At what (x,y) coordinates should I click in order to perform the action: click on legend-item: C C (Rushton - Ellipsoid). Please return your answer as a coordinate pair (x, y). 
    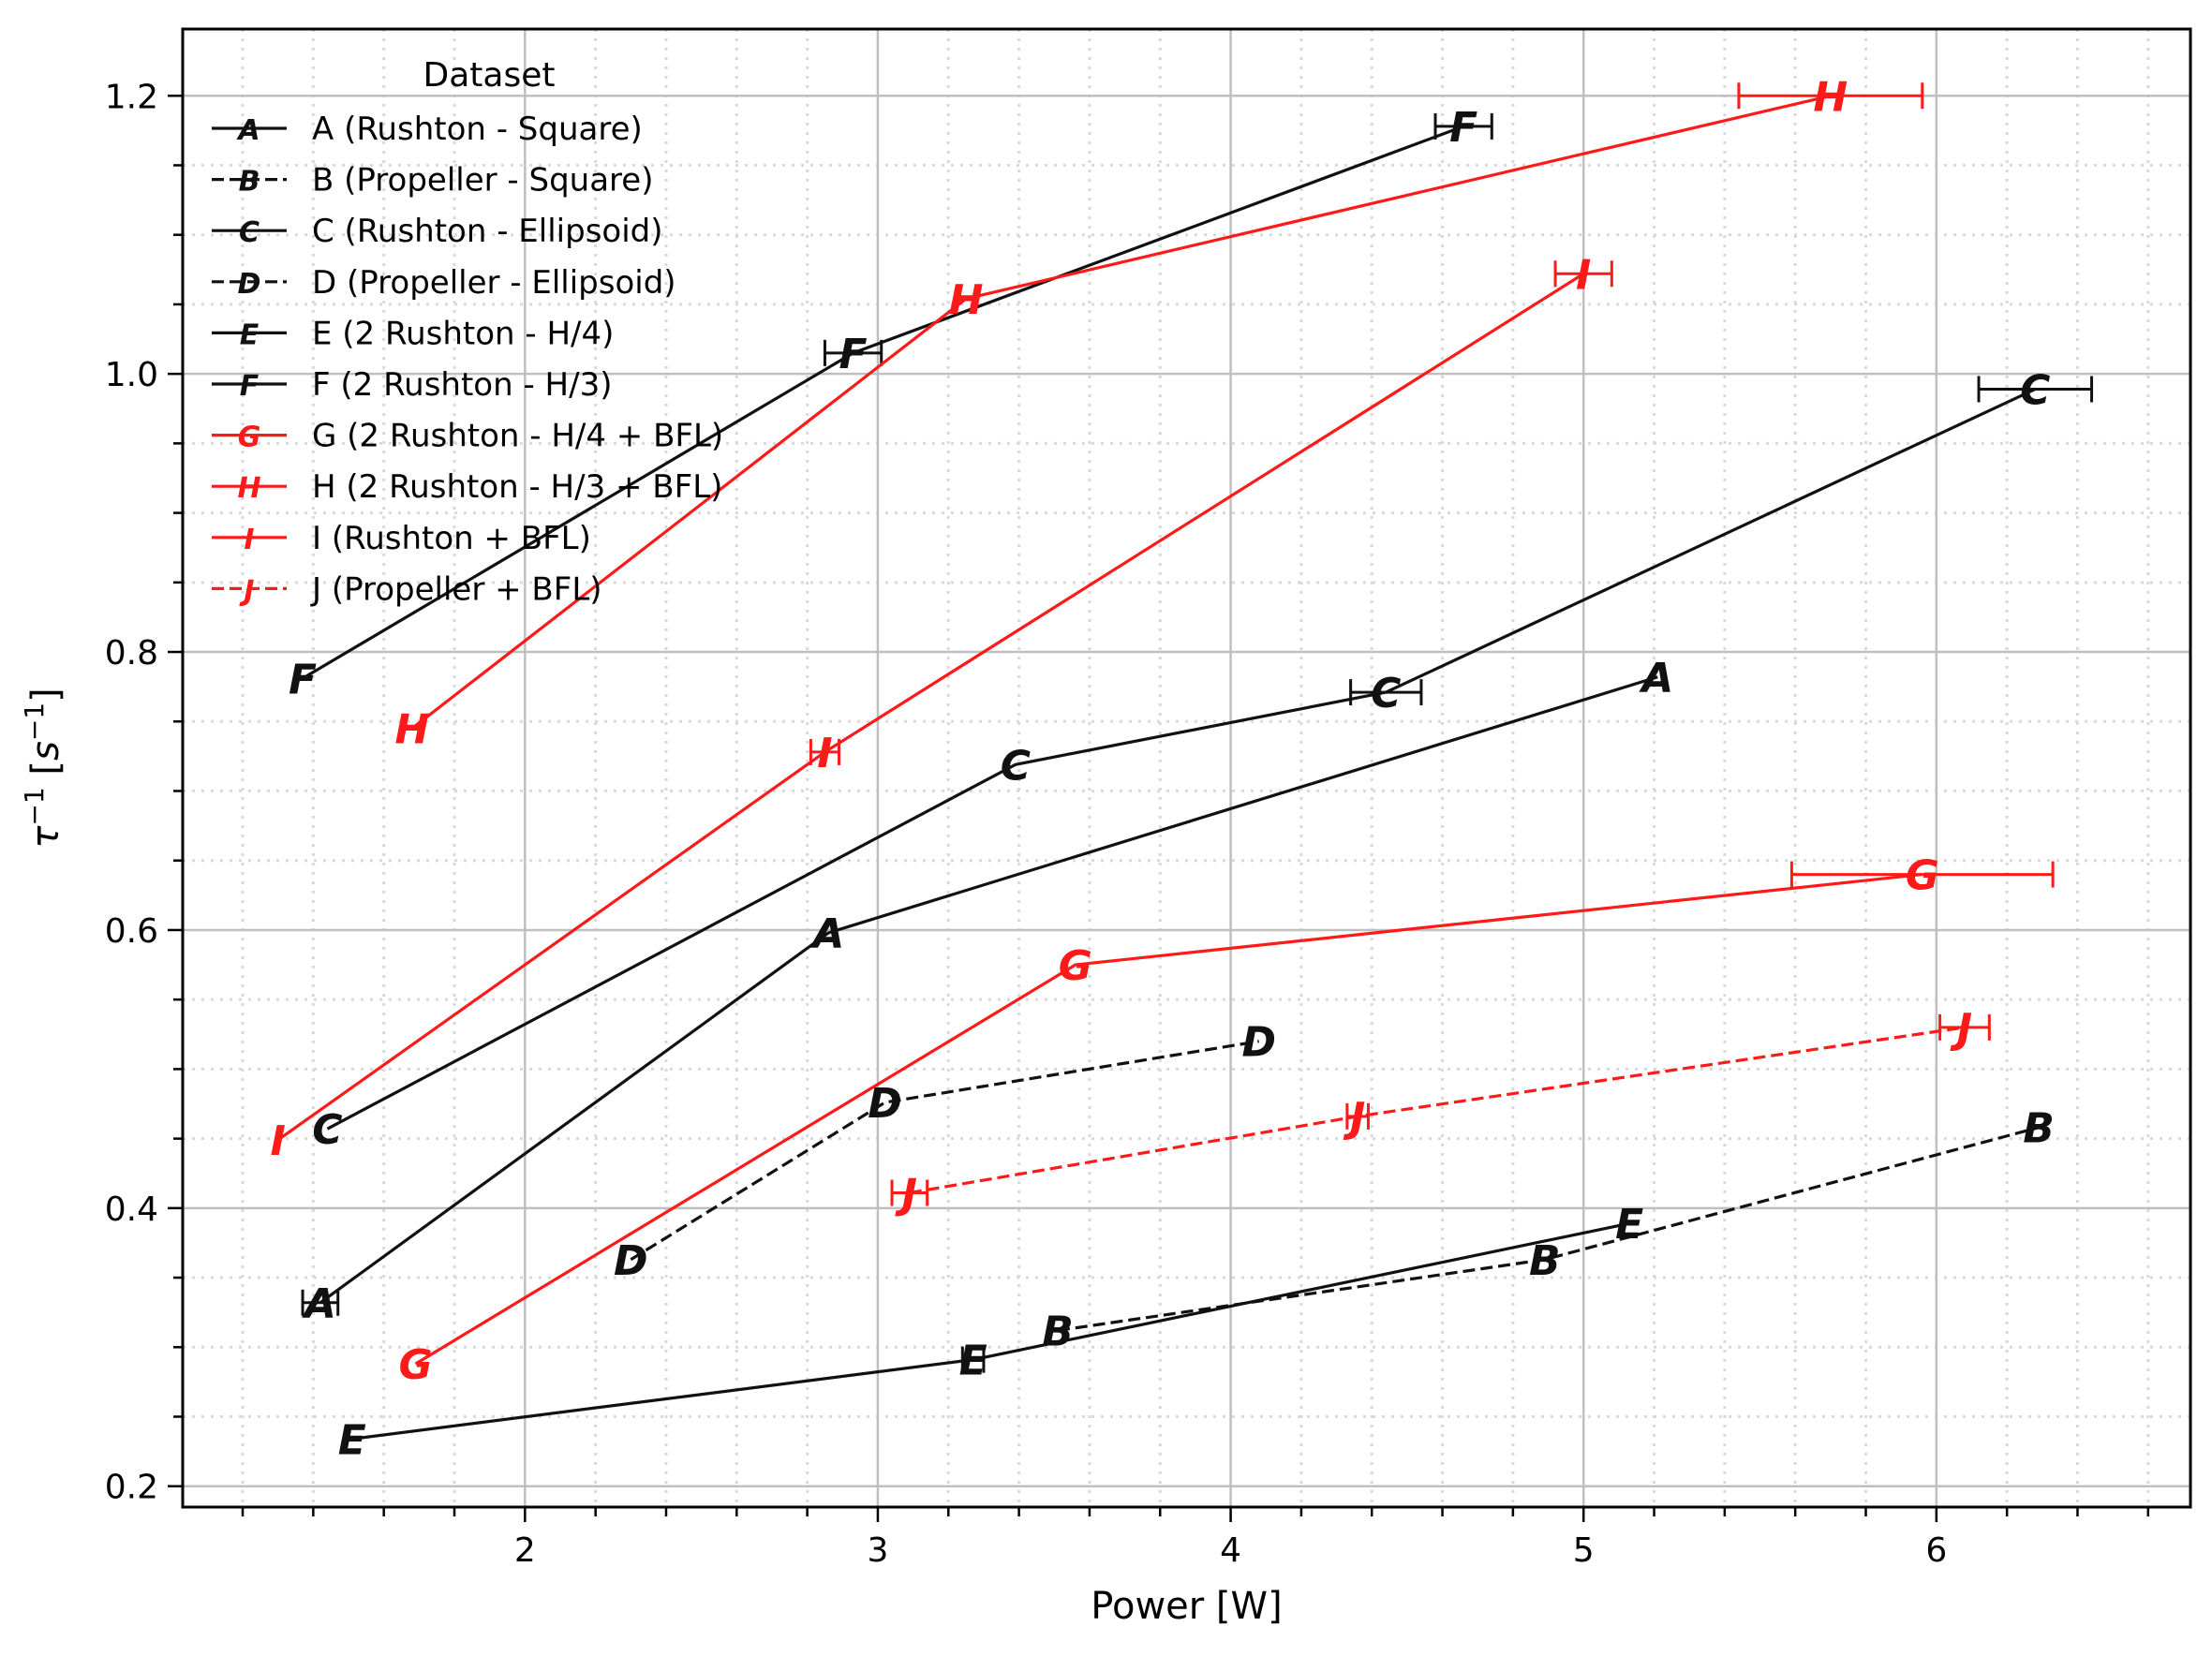
    Looking at the image, I should click on (437, 231).